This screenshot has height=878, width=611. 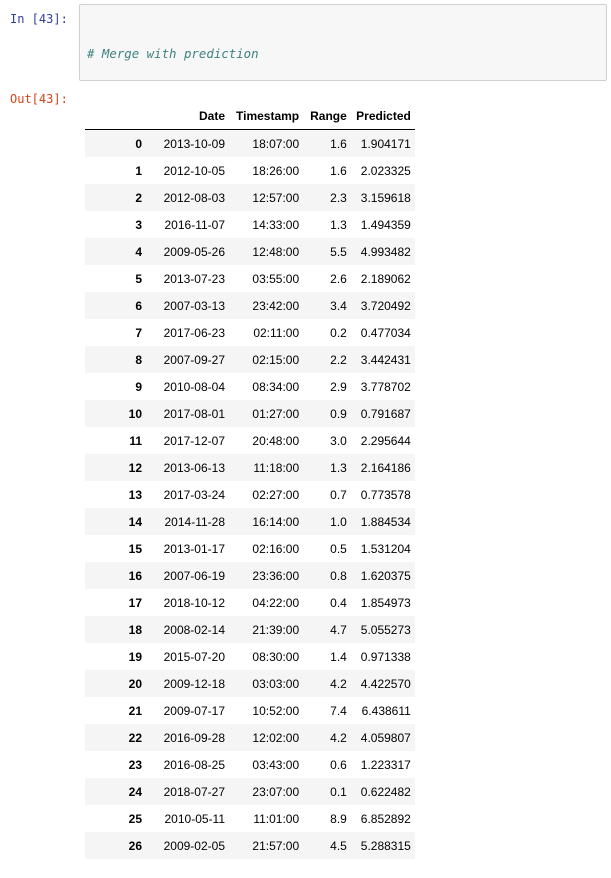 What do you see at coordinates (385, 629) in the screenshot?
I see `cell-predicted: 5.055273` at bounding box center [385, 629].